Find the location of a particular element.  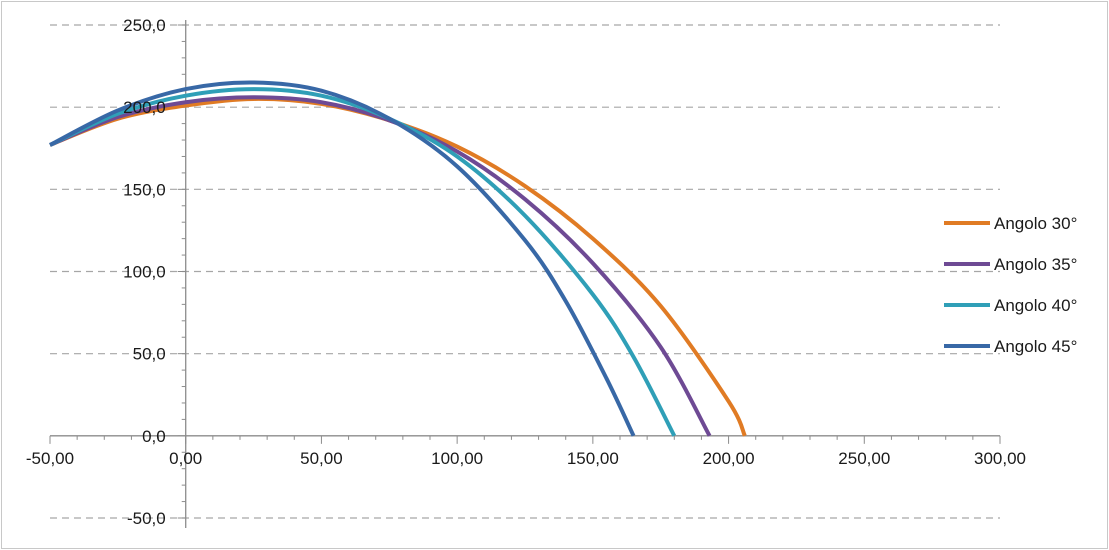

x-tick-label: 50,00 is located at coordinates (321, 458).